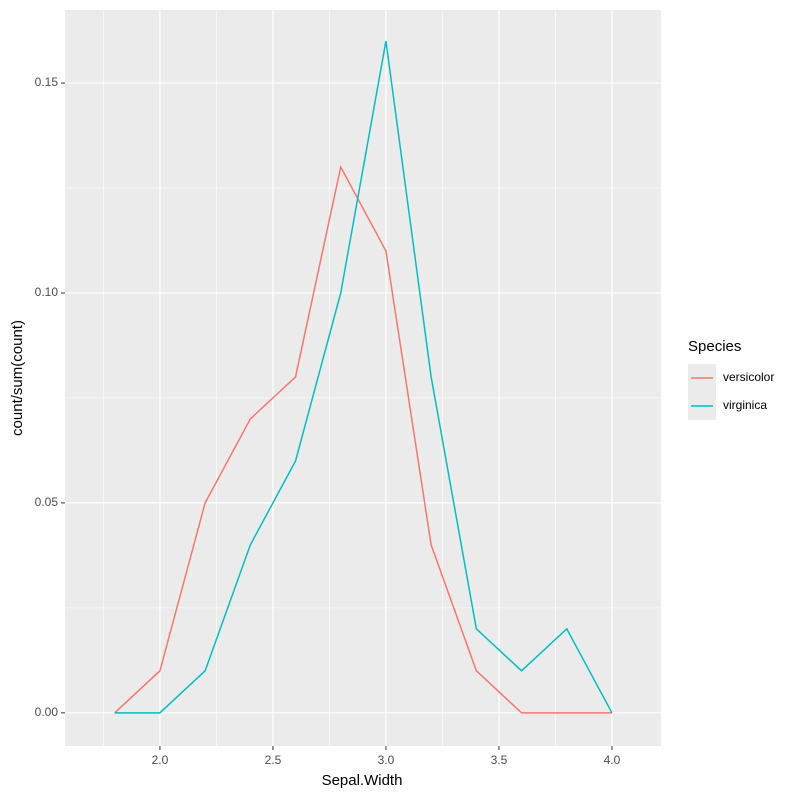  I want to click on x-tick-label: 4.0, so click(612, 760).